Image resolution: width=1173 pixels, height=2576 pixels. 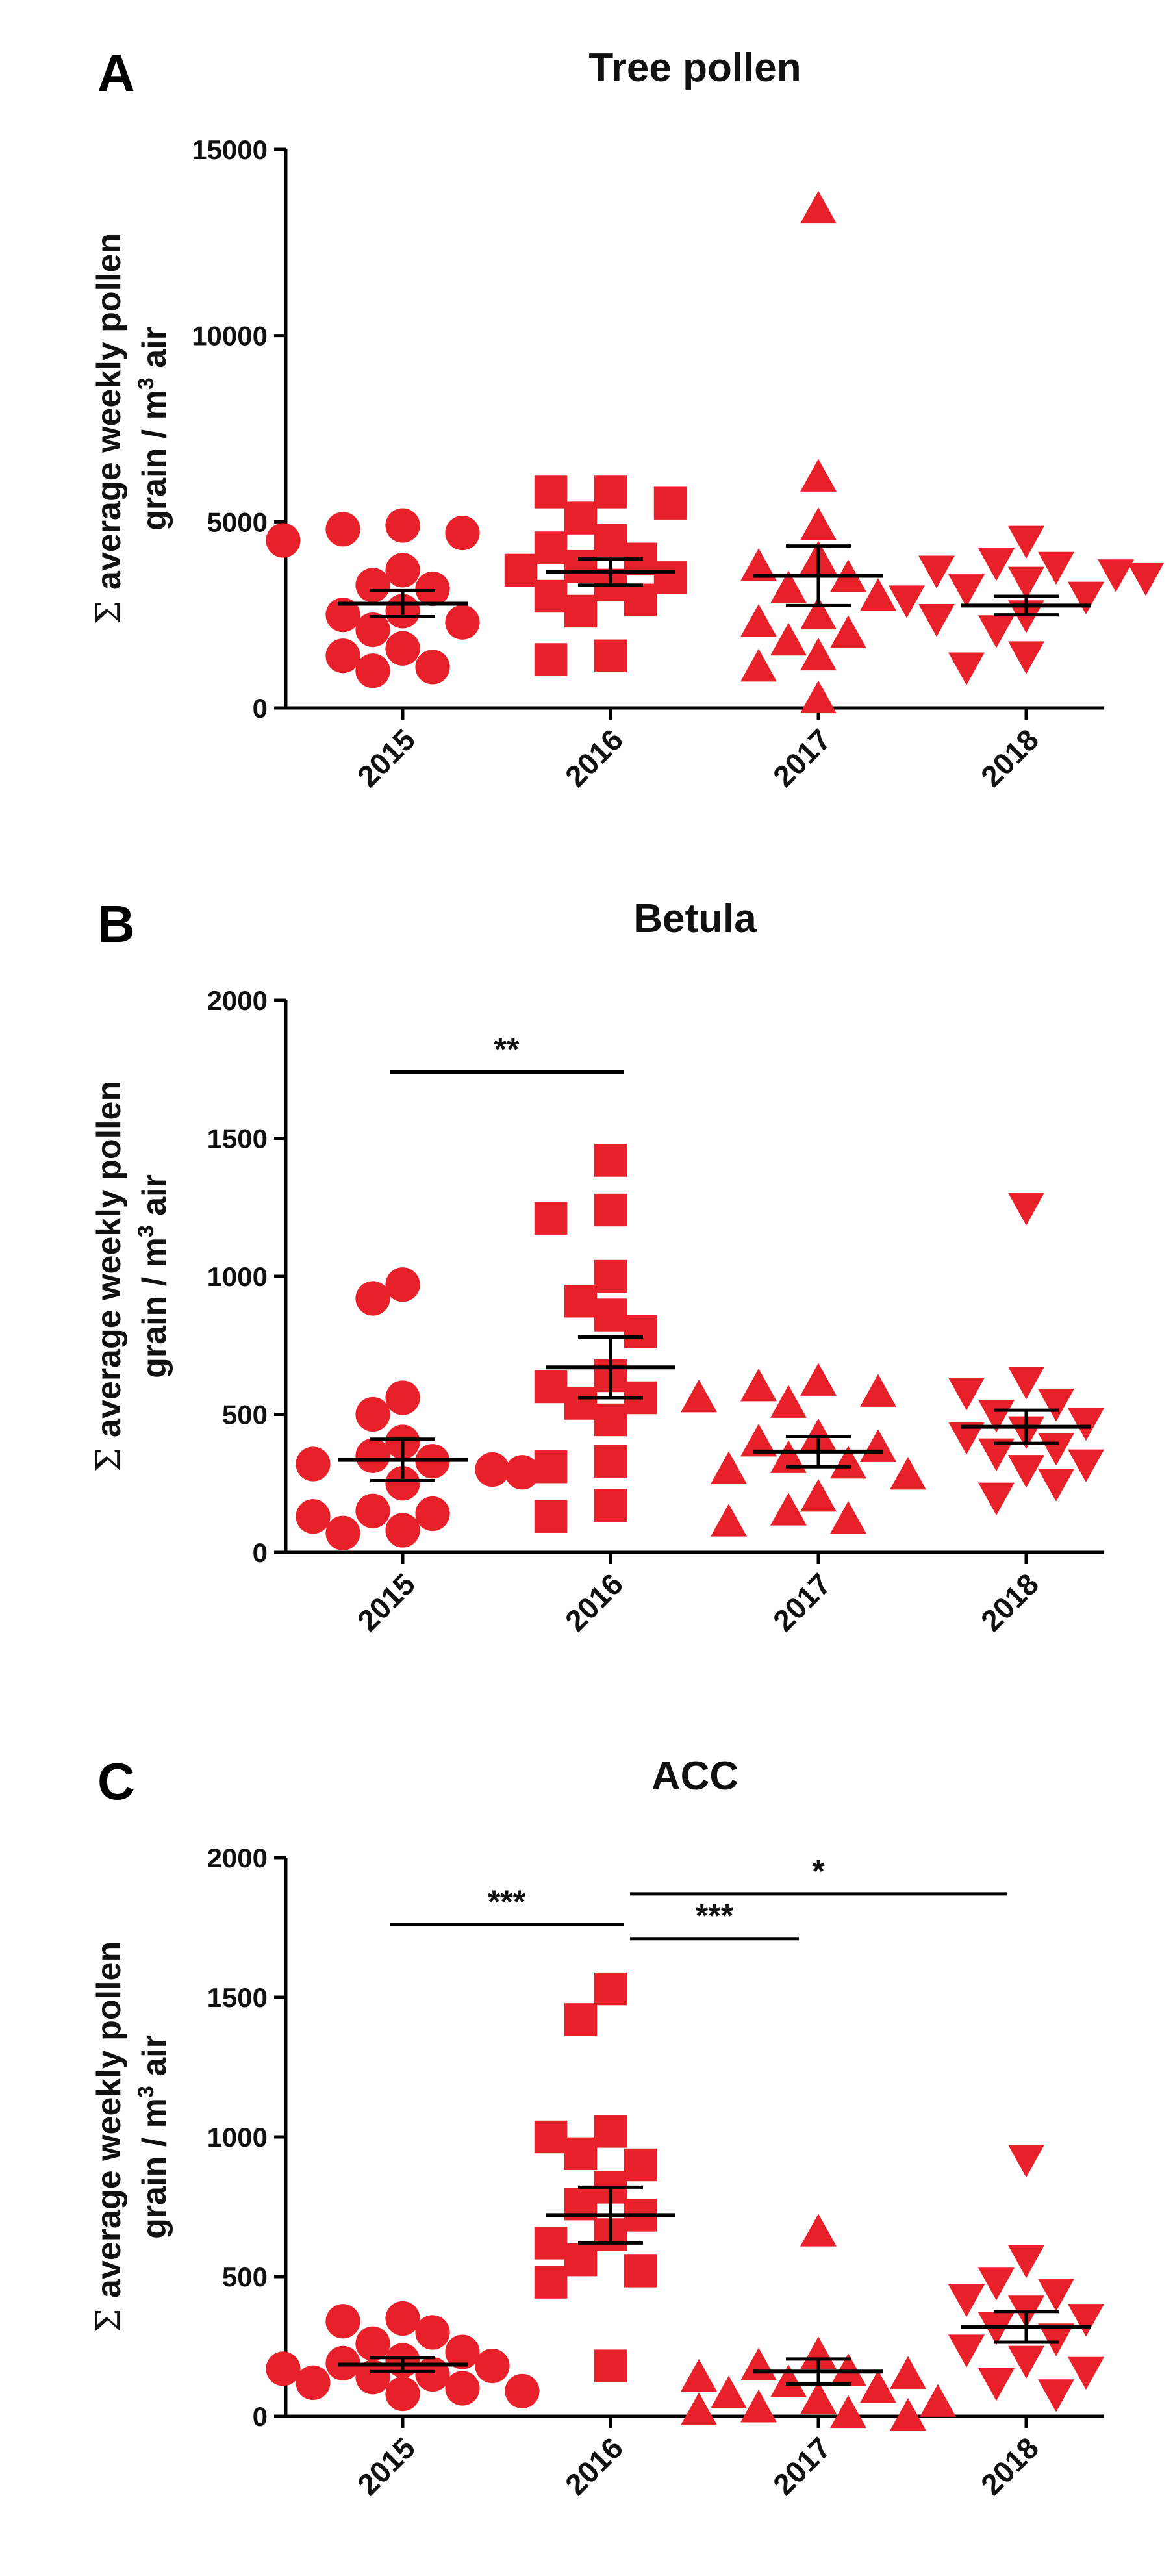 I want to click on y-label-air: air, so click(x=154, y=352).